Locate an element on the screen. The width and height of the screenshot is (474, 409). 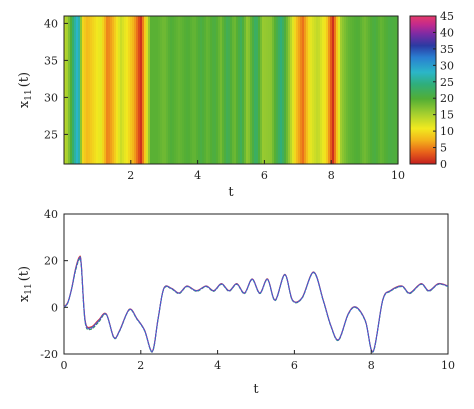
colorbar-tick-label: 35 is located at coordinates (447, 49).